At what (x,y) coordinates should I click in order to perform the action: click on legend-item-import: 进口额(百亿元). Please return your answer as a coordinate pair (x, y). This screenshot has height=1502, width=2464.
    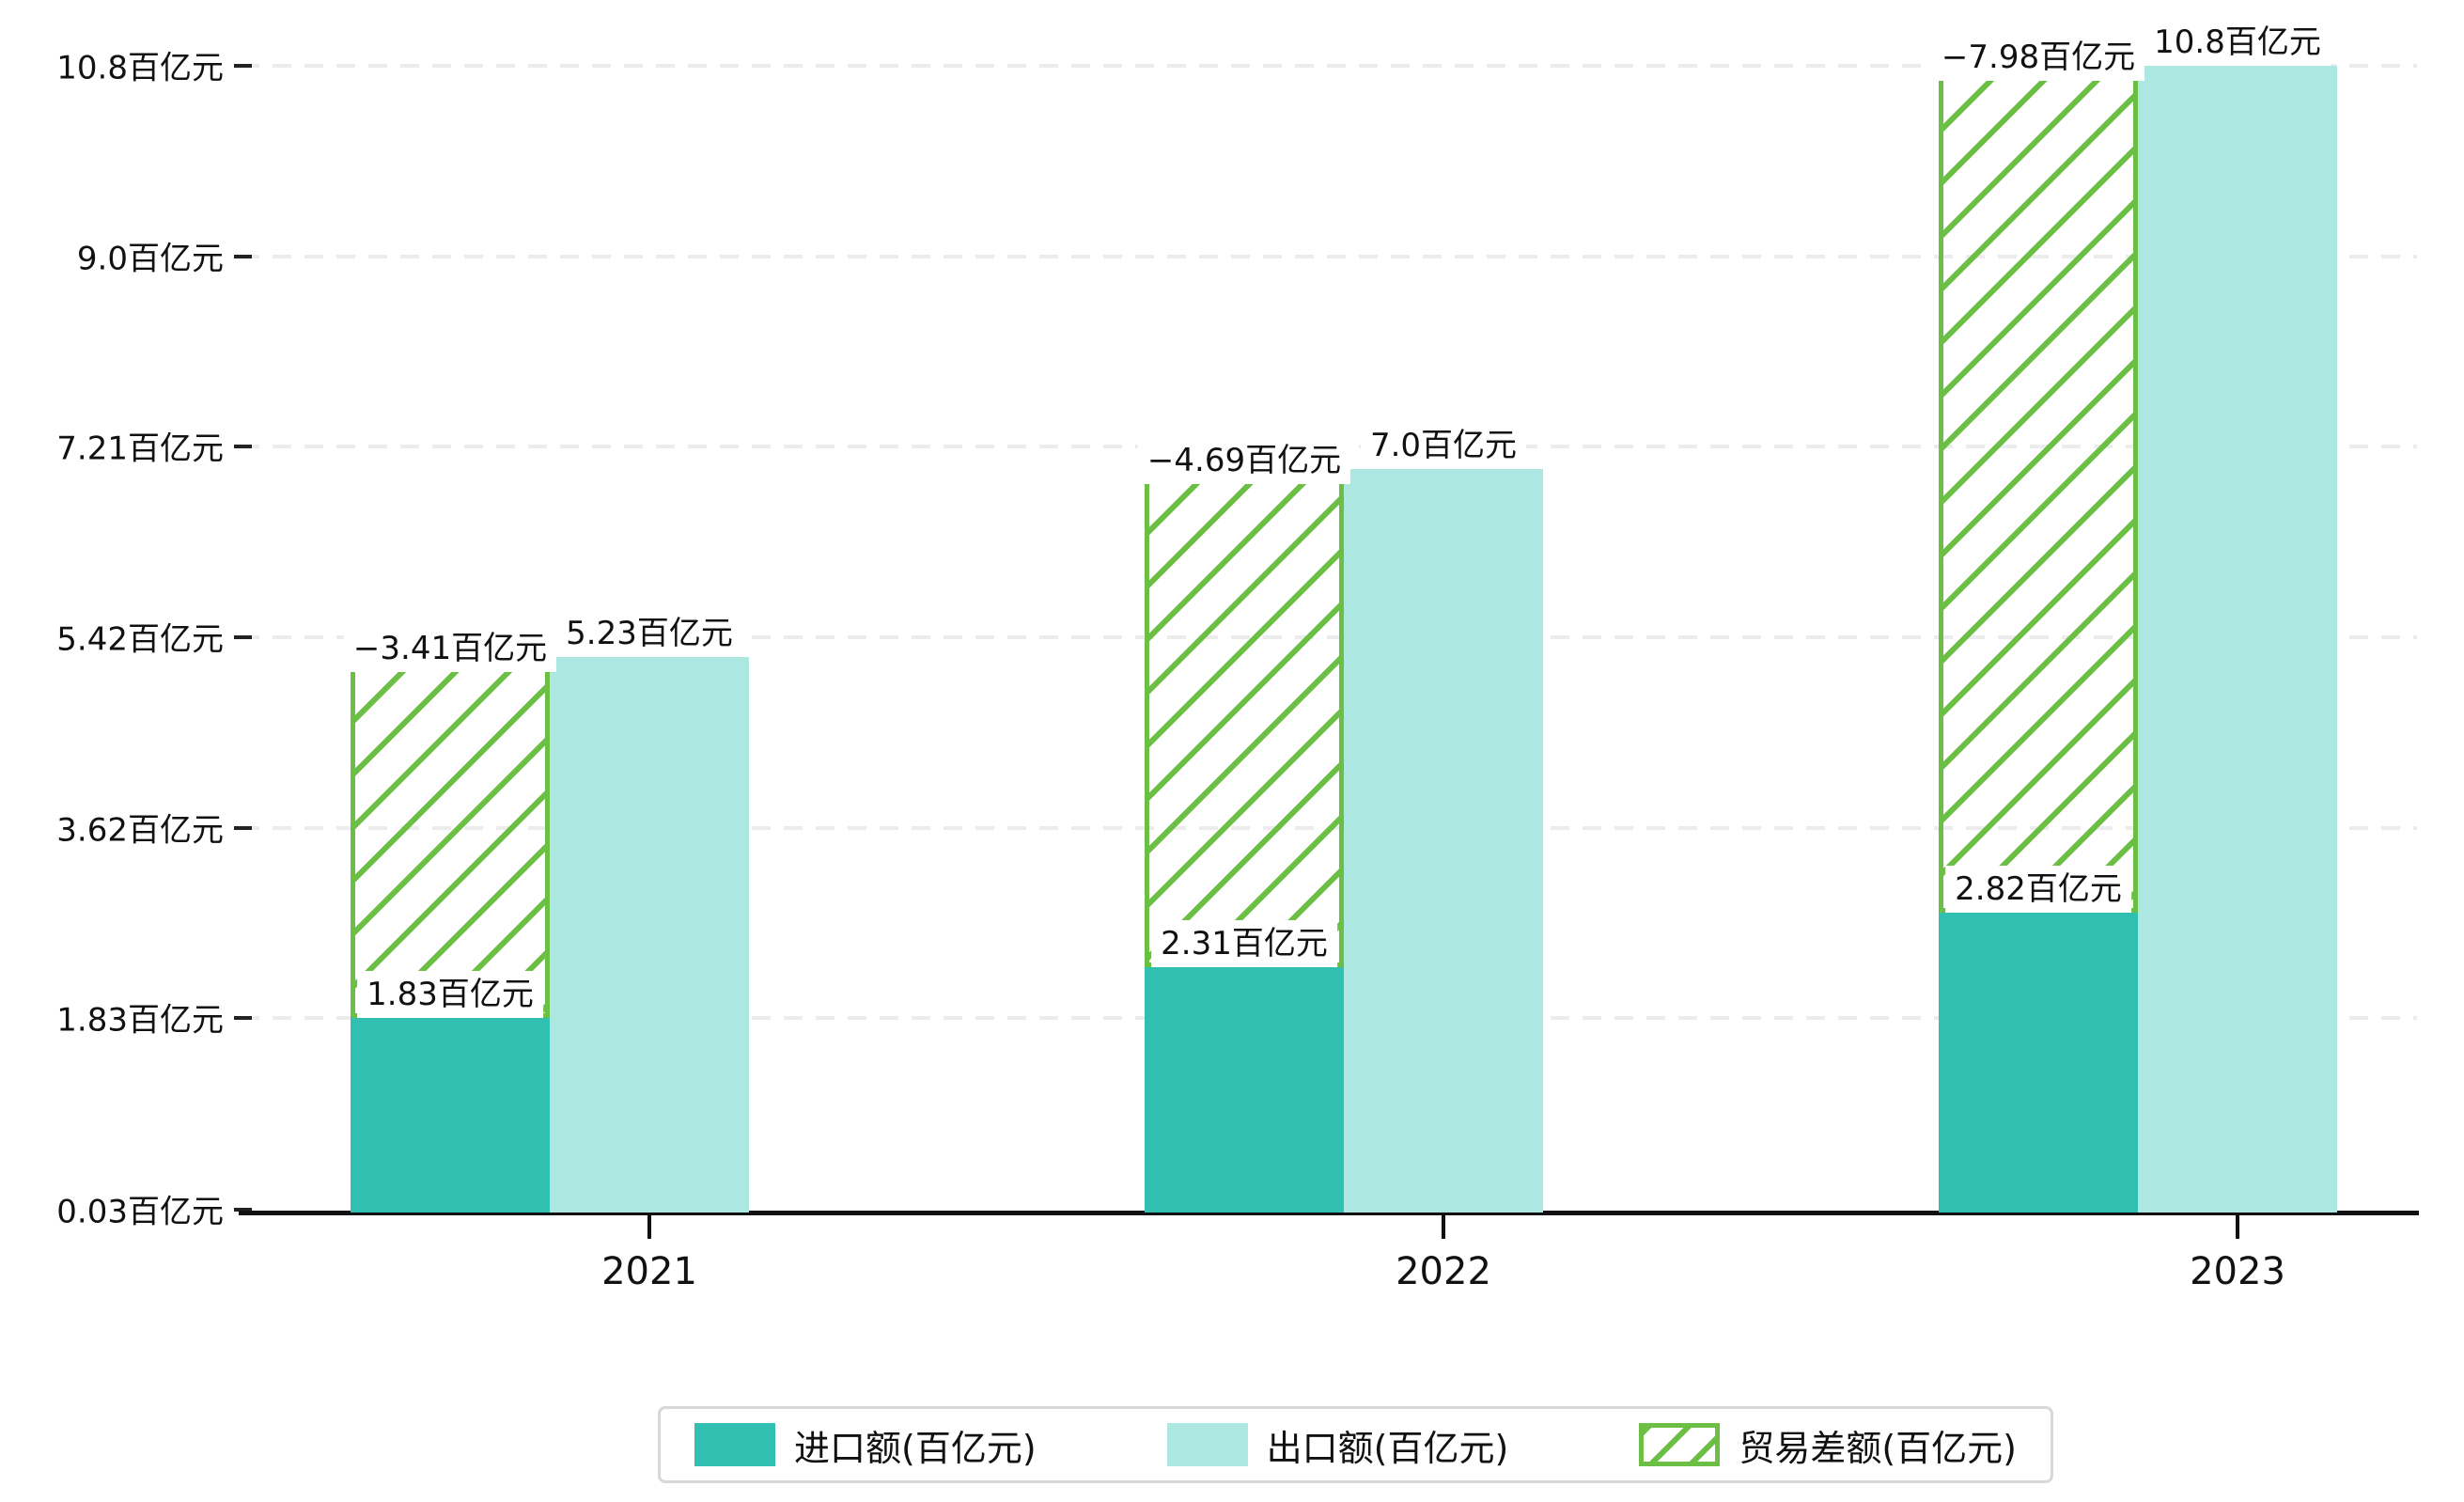
    Looking at the image, I should click on (865, 1445).